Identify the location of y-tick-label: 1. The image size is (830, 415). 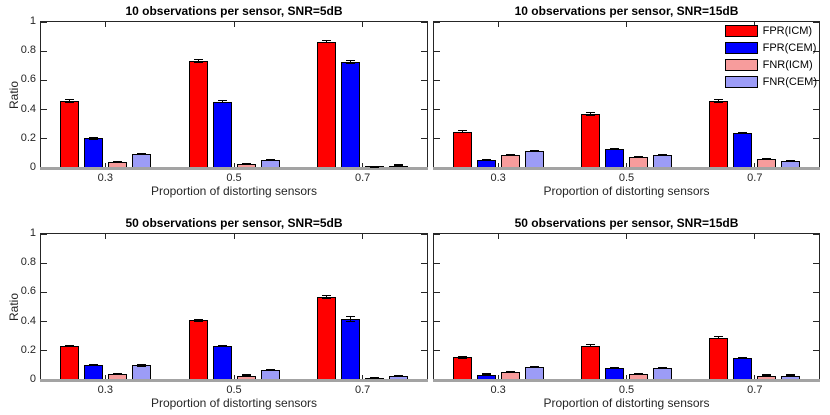
(32, 233).